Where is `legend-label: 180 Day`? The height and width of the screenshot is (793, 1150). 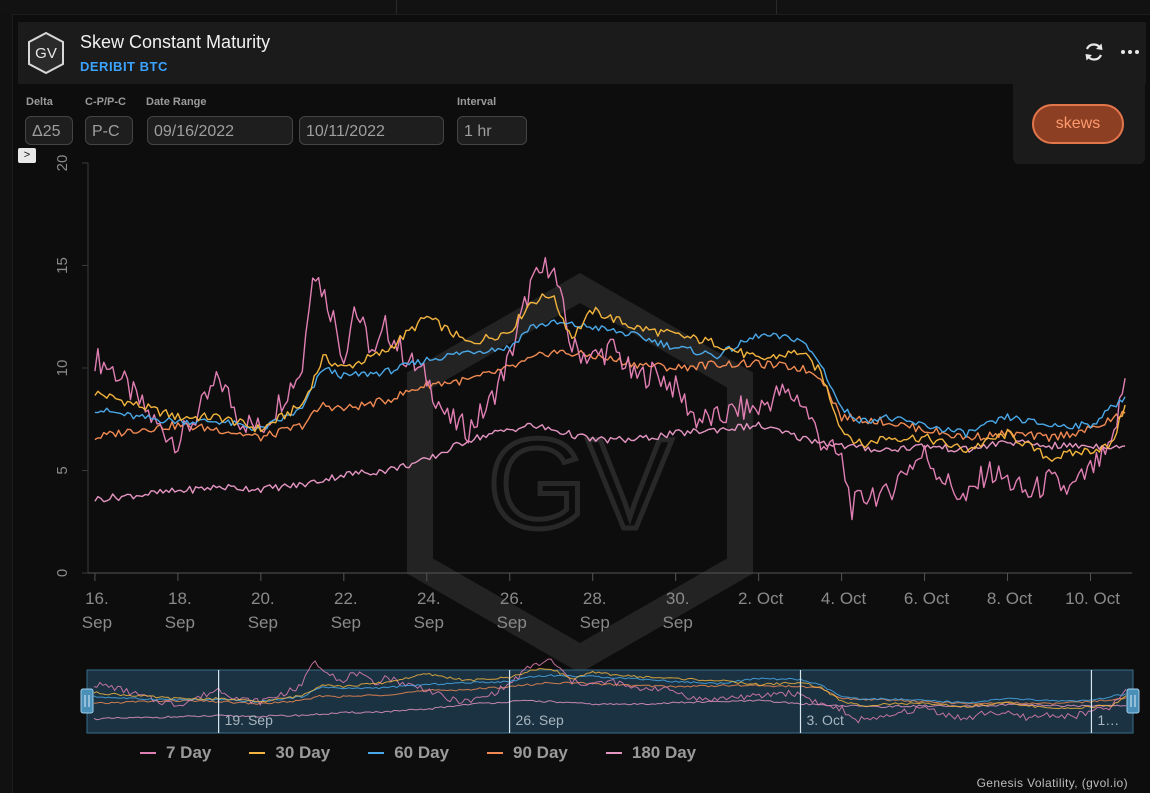
legend-label: 180 Day is located at coordinates (664, 752).